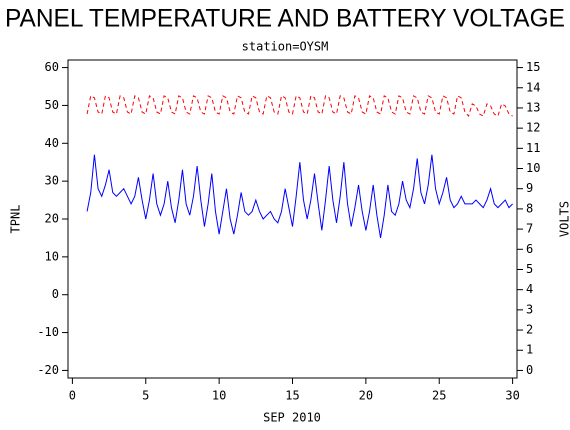 The height and width of the screenshot is (430, 570). I want to click on x-tick-label: 30, so click(512, 396).